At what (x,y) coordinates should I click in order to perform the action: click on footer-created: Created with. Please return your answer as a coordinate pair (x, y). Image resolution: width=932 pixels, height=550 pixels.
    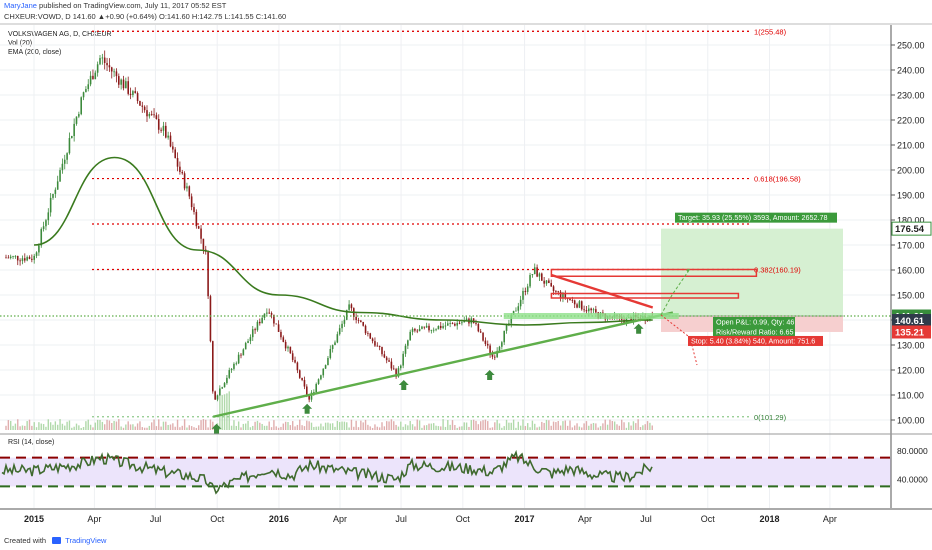
    Looking at the image, I should click on (25, 540).